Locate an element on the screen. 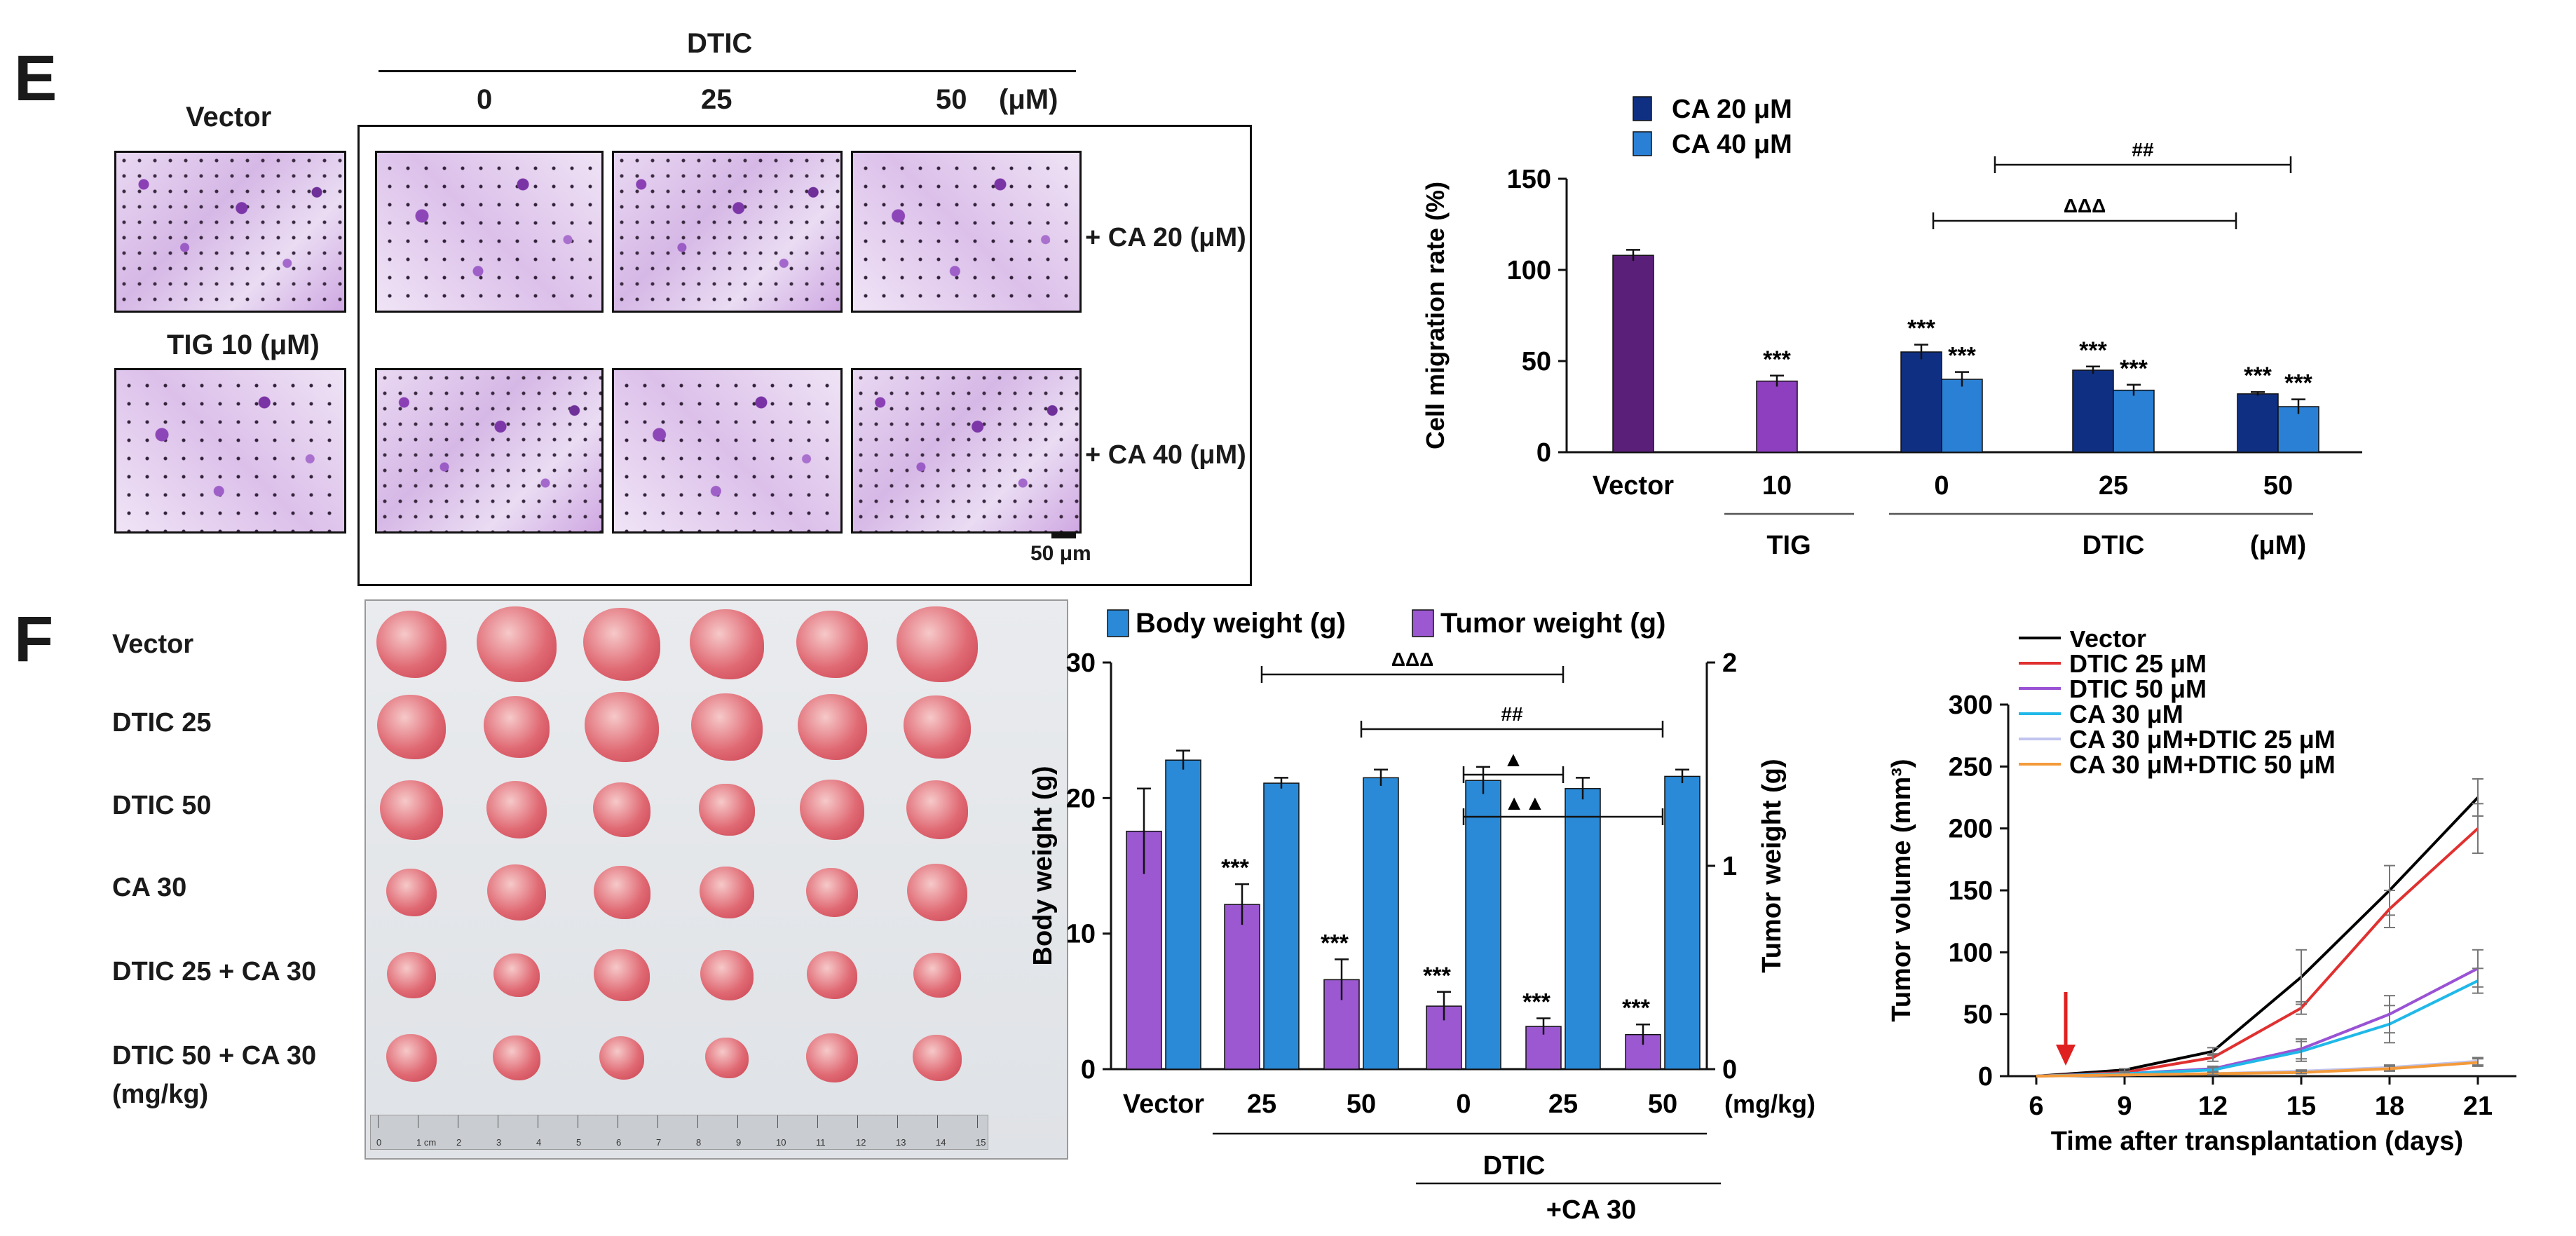 This screenshot has height=1236, width=2576. bracket-label: ▲▲ is located at coordinates (1525, 803).